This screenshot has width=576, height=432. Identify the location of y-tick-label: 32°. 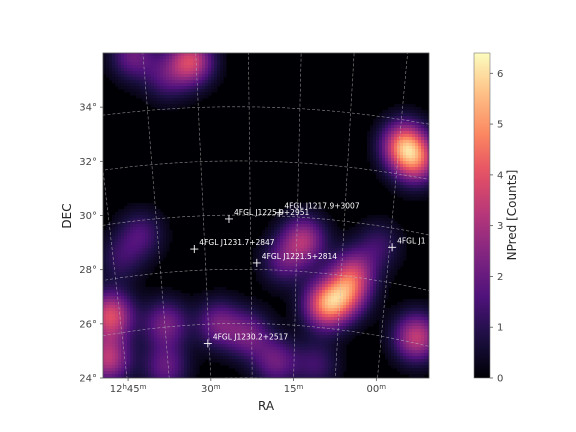
(88, 162).